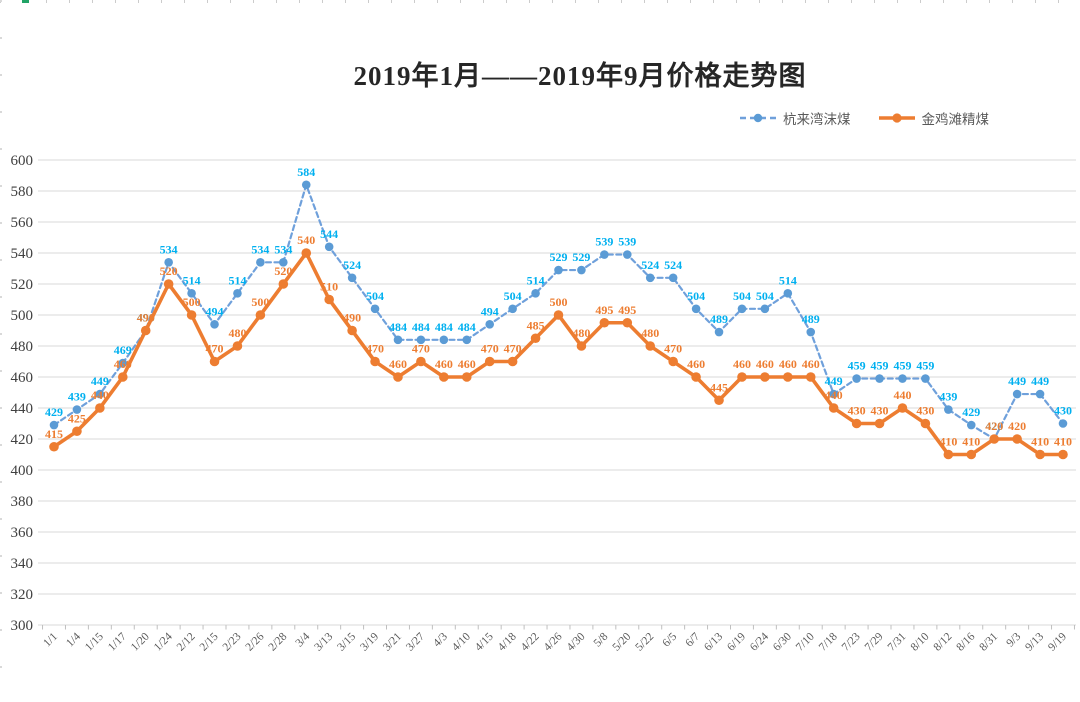 The image size is (1080, 702). I want to click on legend-item-series-1: 杭来湾沫煤, so click(795, 118).